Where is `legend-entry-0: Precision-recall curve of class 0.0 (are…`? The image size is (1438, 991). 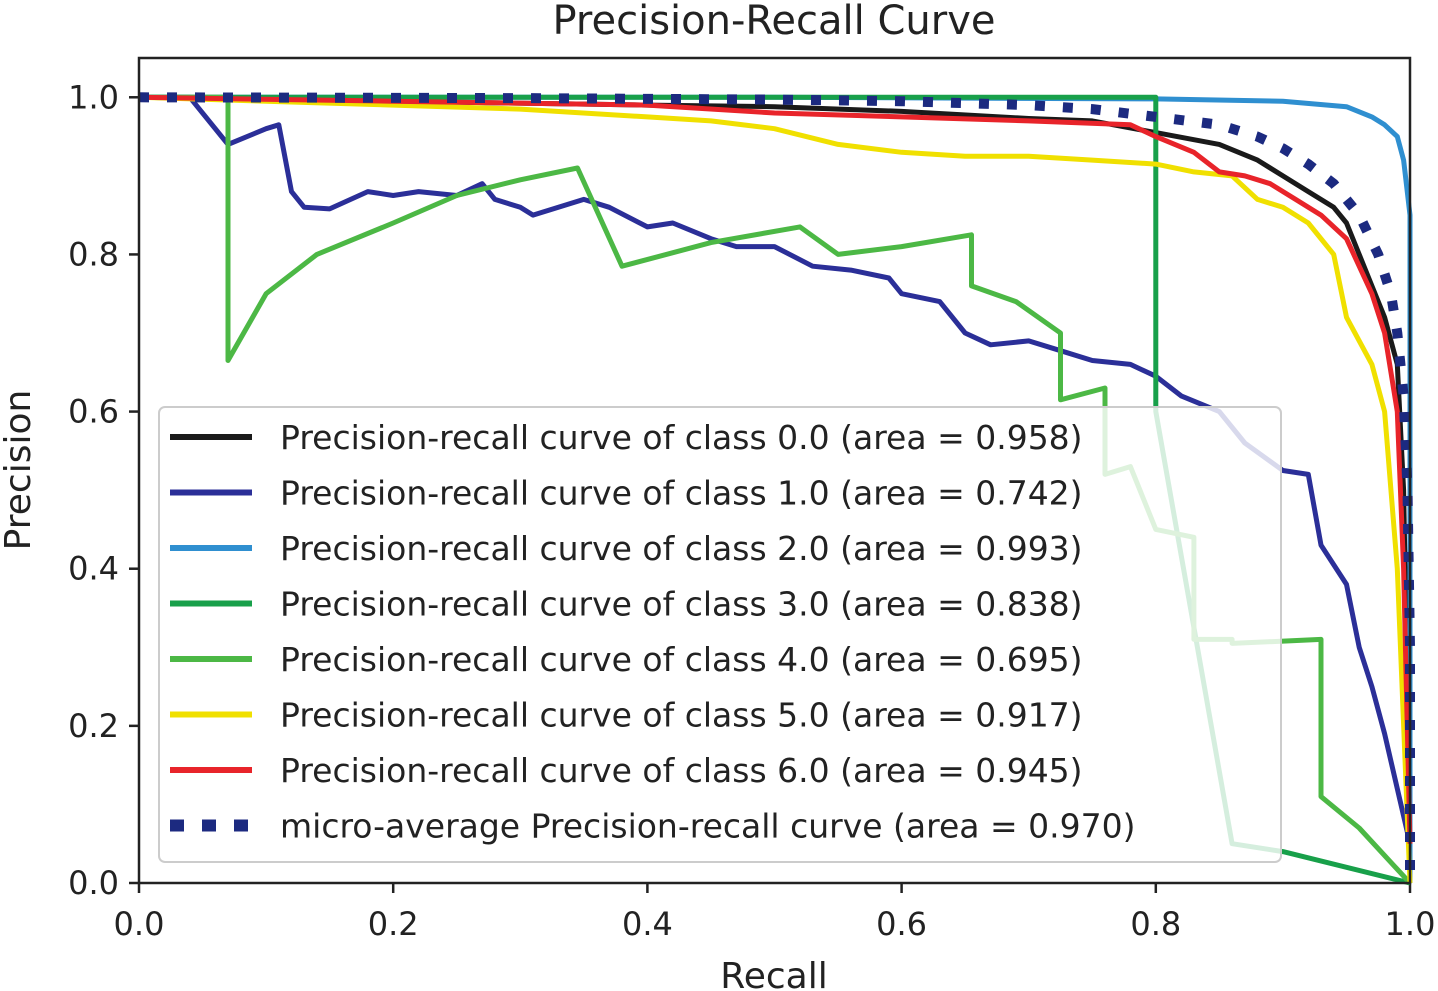
legend-entry-0: Precision-recall curve of class 0.0 (are… is located at coordinates (681, 437).